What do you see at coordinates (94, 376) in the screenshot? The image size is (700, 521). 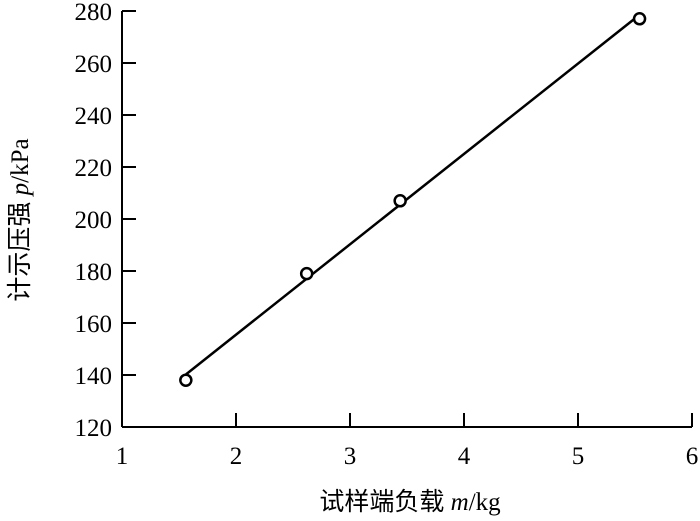 I see `y-tick-label: 140` at bounding box center [94, 376].